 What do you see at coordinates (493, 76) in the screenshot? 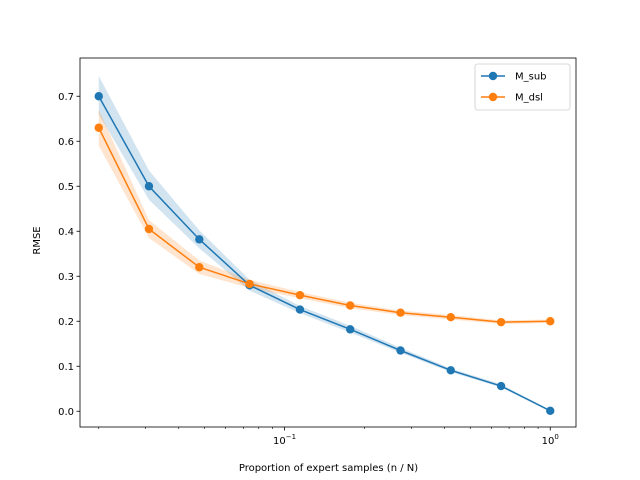
I see `legend-marker-m-sub` at bounding box center [493, 76].